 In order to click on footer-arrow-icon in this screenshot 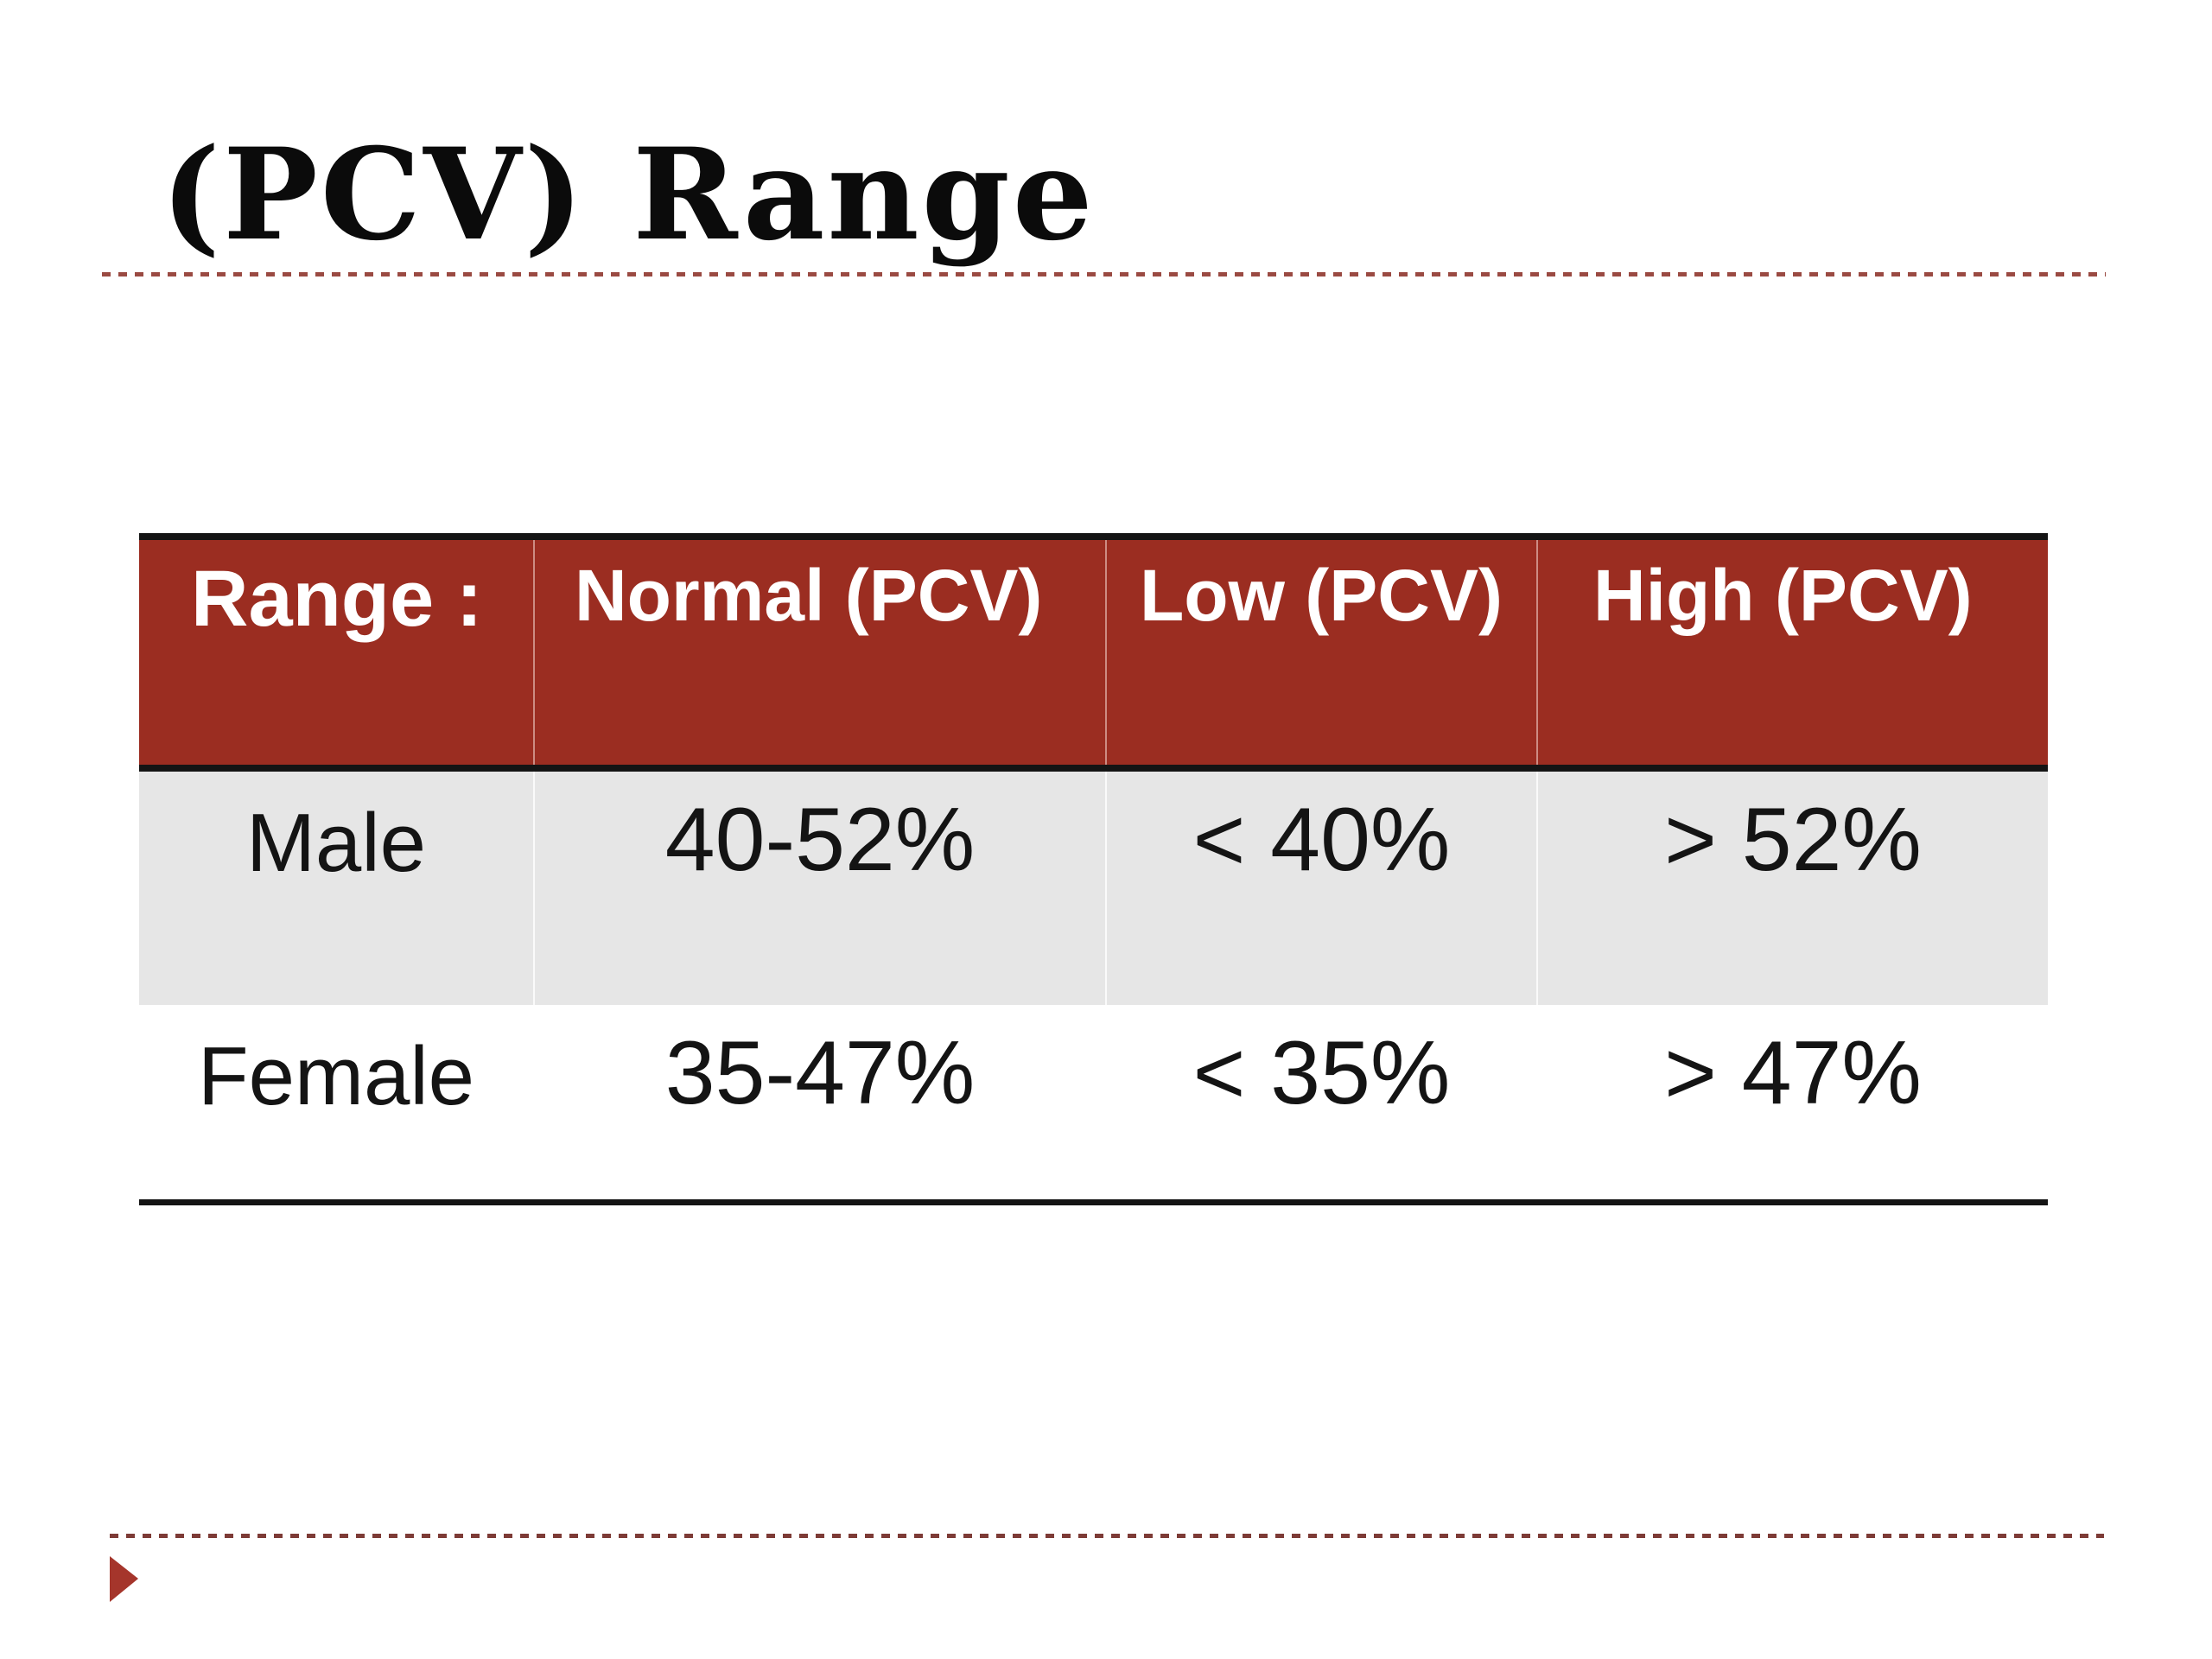, I will do `click(124, 1579)`.